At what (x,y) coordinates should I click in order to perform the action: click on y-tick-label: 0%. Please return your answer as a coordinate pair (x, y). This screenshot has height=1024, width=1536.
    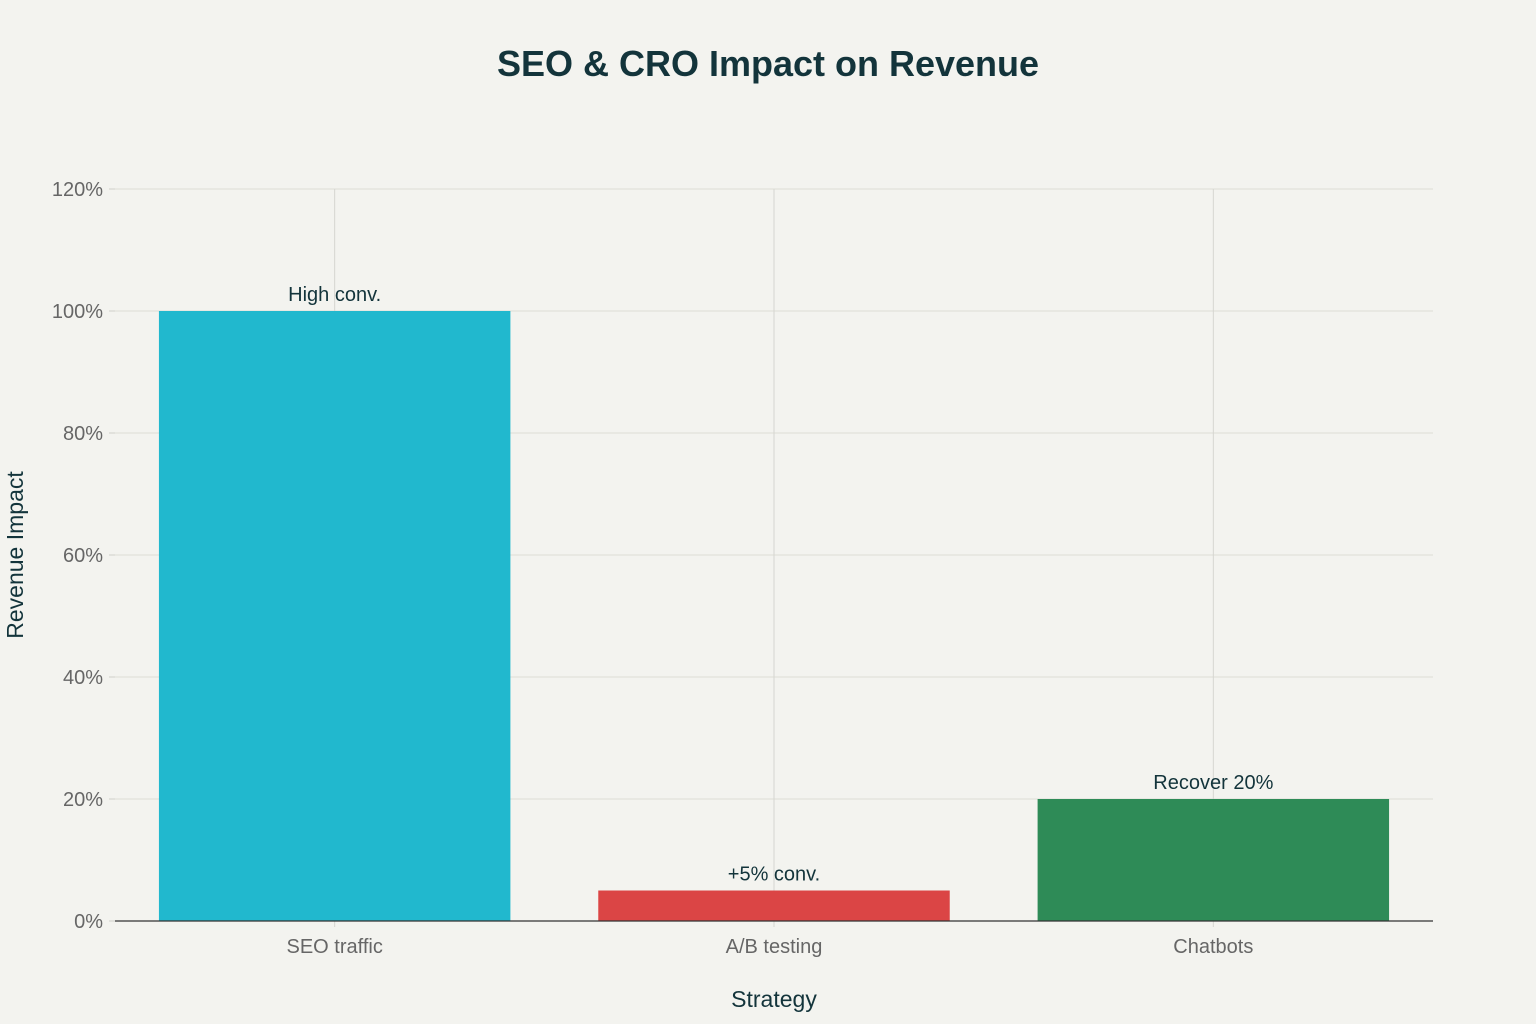
    Looking at the image, I should click on (88, 922).